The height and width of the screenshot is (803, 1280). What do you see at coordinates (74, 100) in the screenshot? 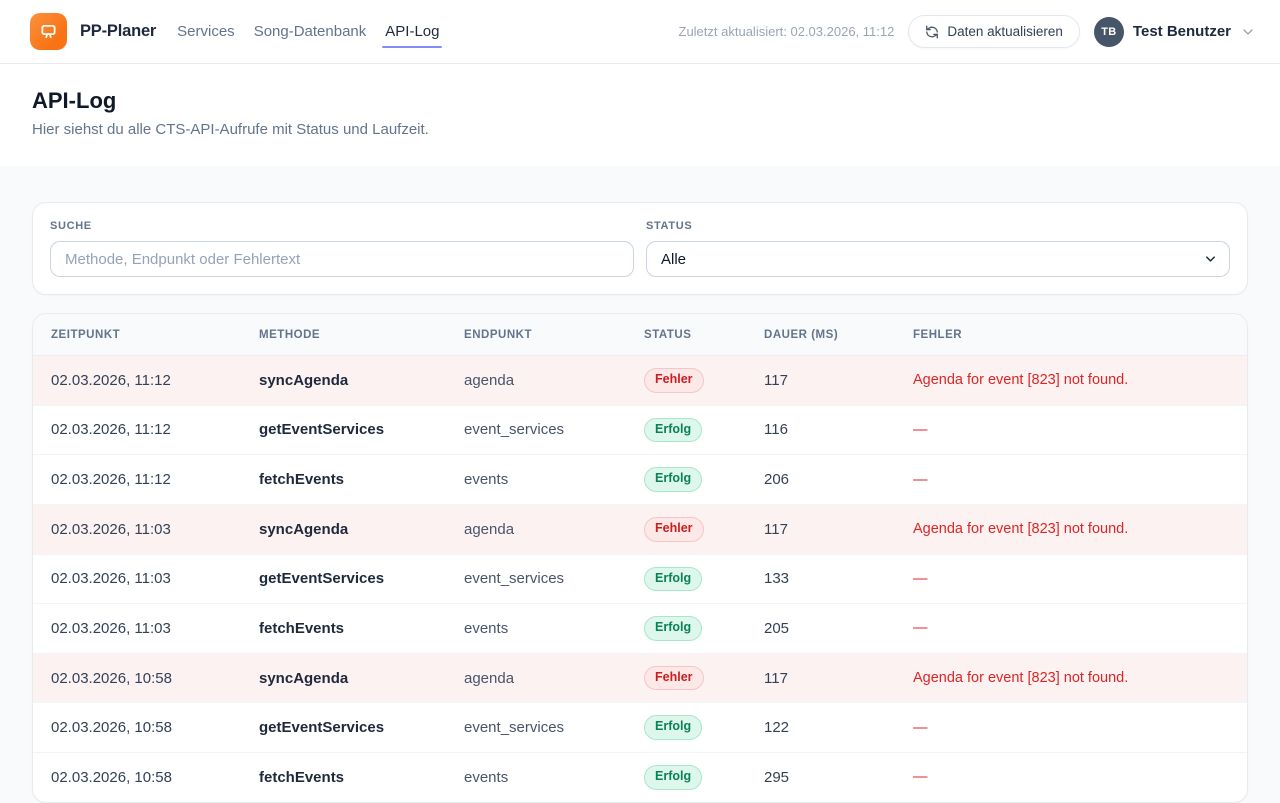
I see `page-title: API-Log` at bounding box center [74, 100].